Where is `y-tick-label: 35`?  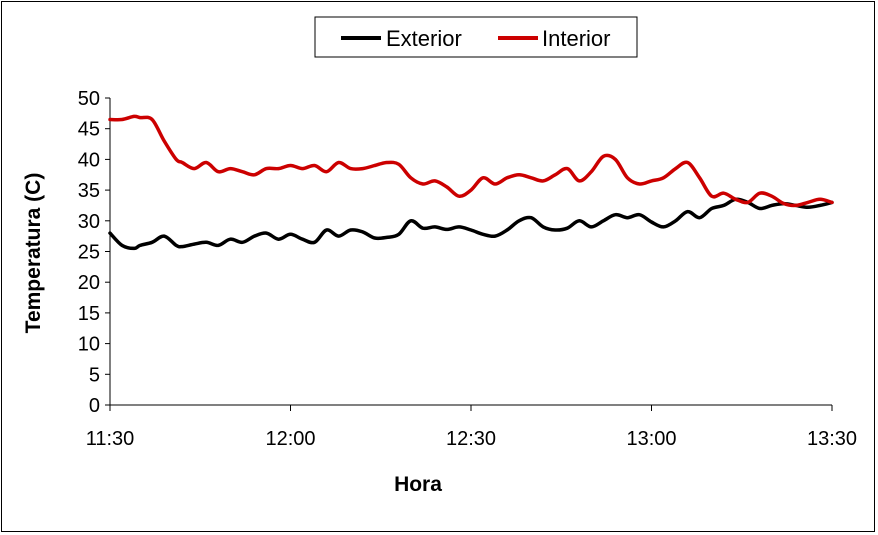
y-tick-label: 35 is located at coordinates (89, 191).